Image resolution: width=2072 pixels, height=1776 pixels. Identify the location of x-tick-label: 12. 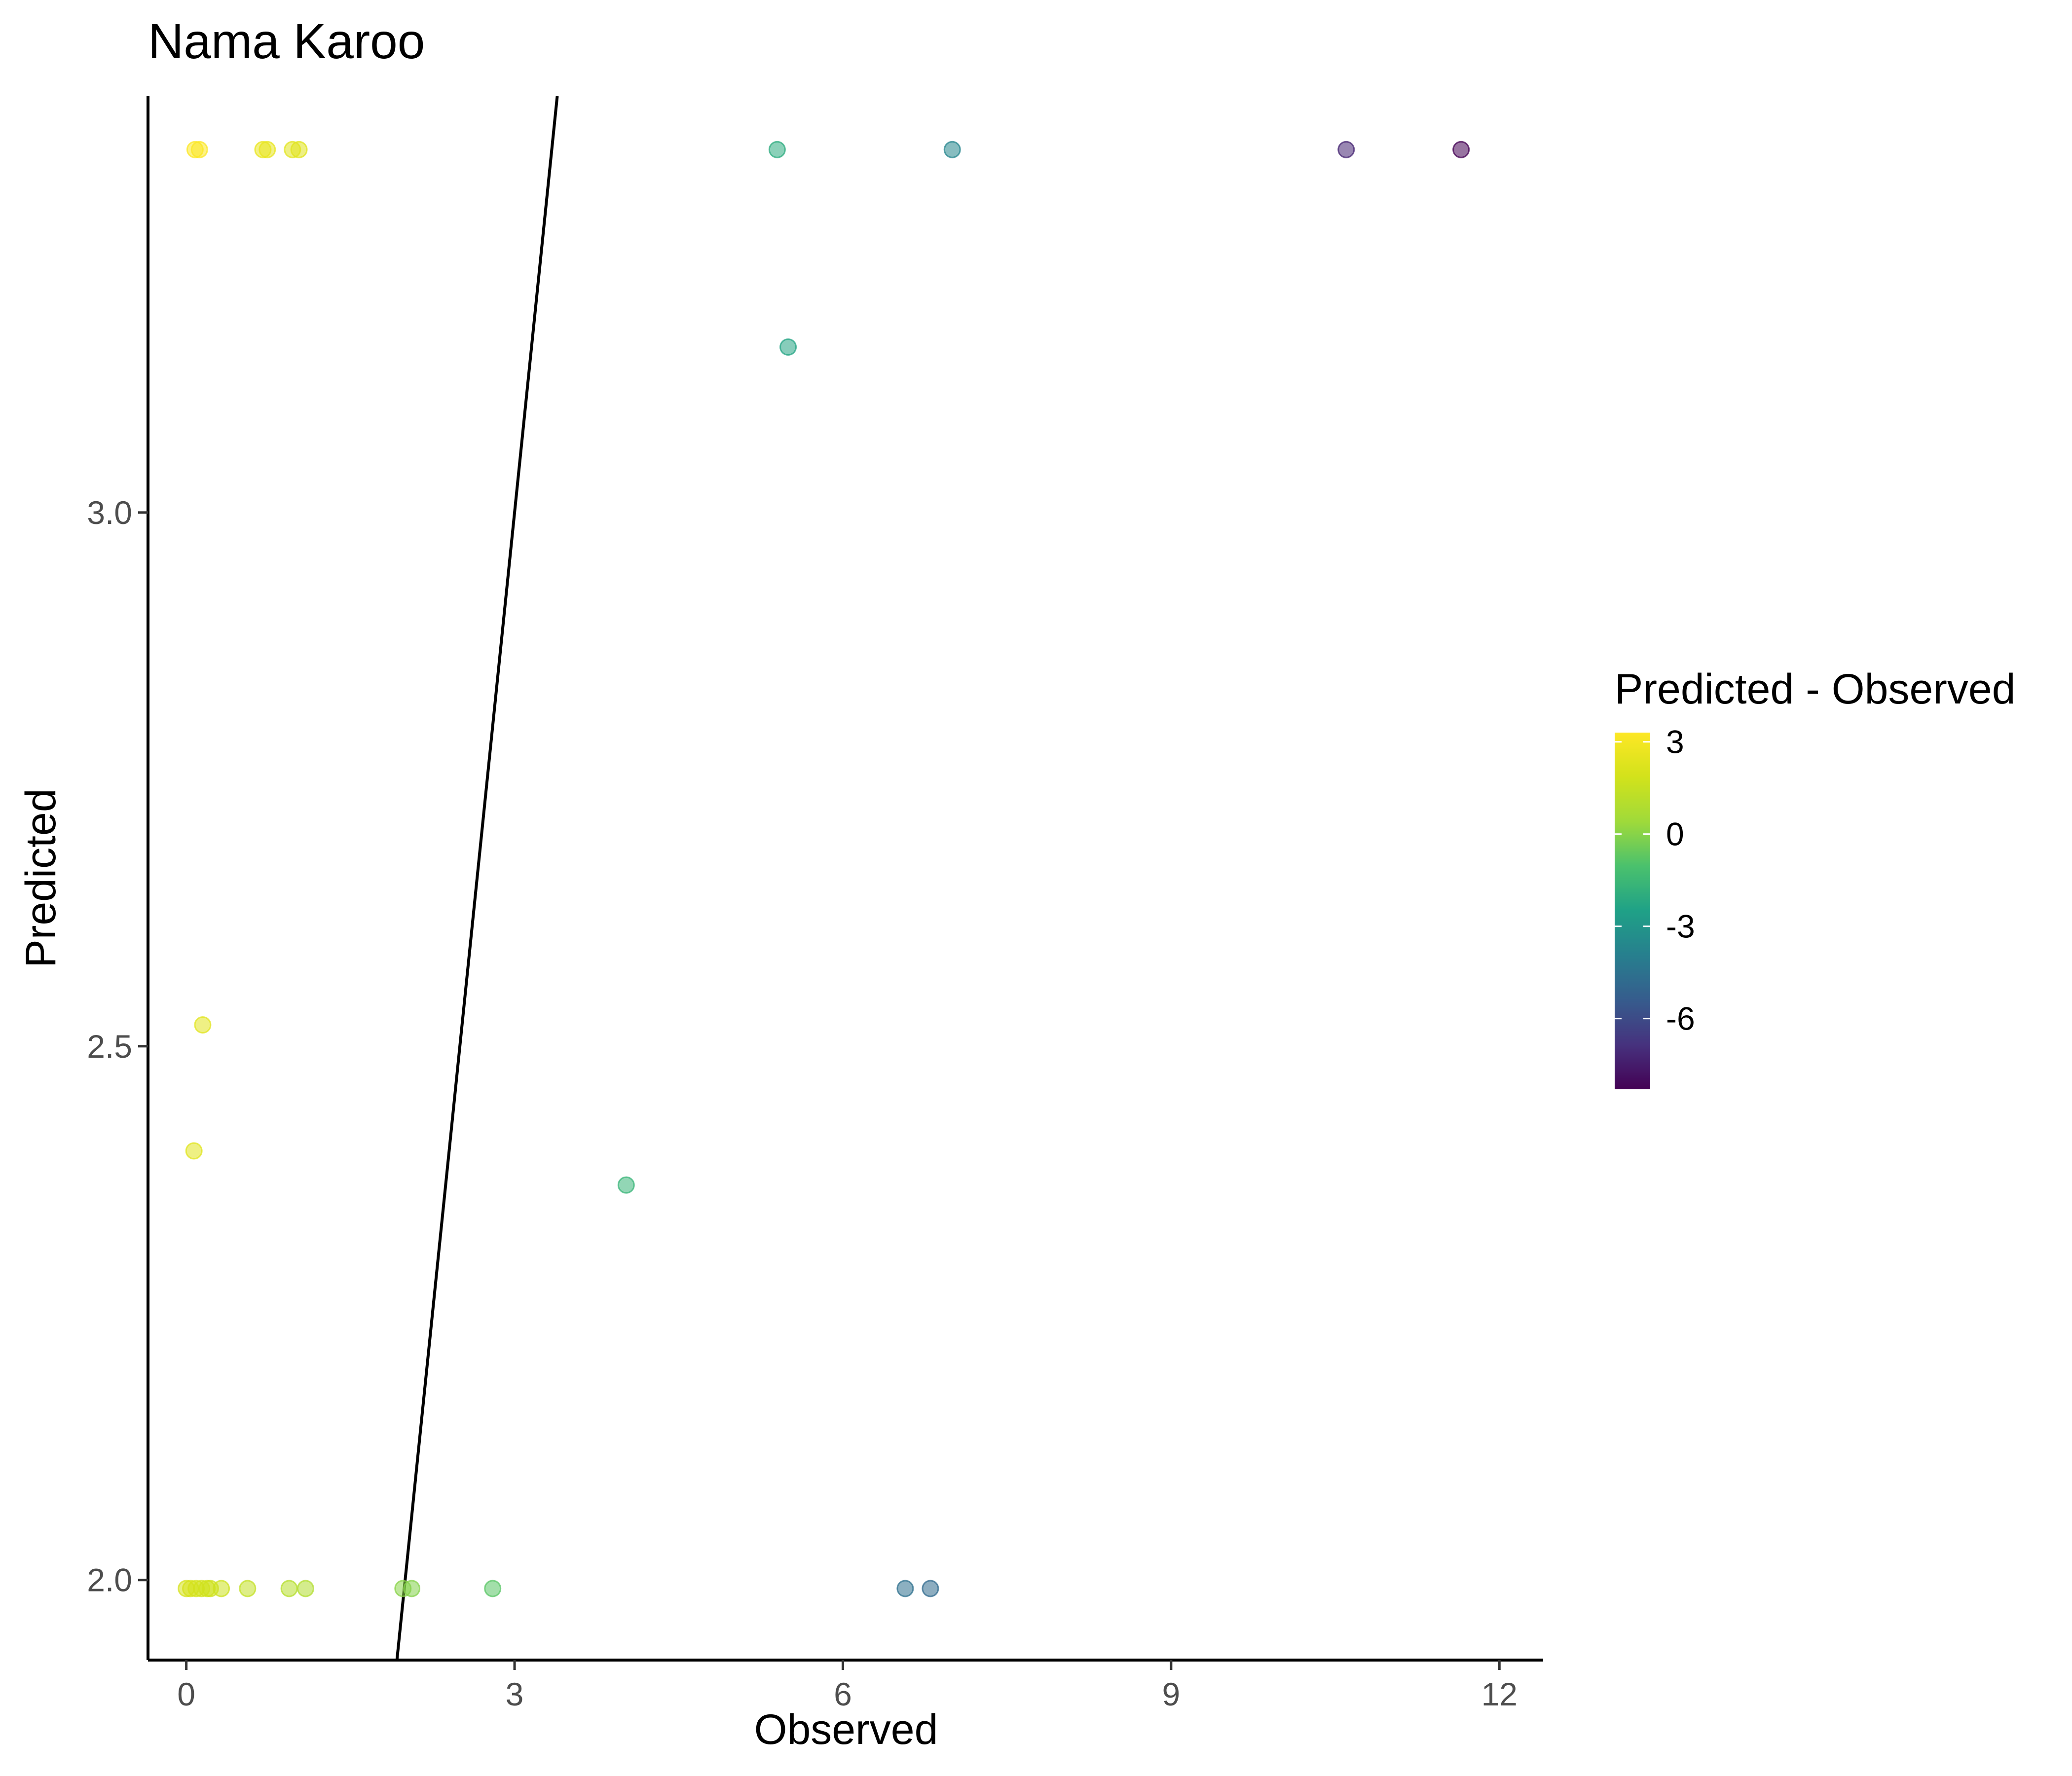
(1499, 1694).